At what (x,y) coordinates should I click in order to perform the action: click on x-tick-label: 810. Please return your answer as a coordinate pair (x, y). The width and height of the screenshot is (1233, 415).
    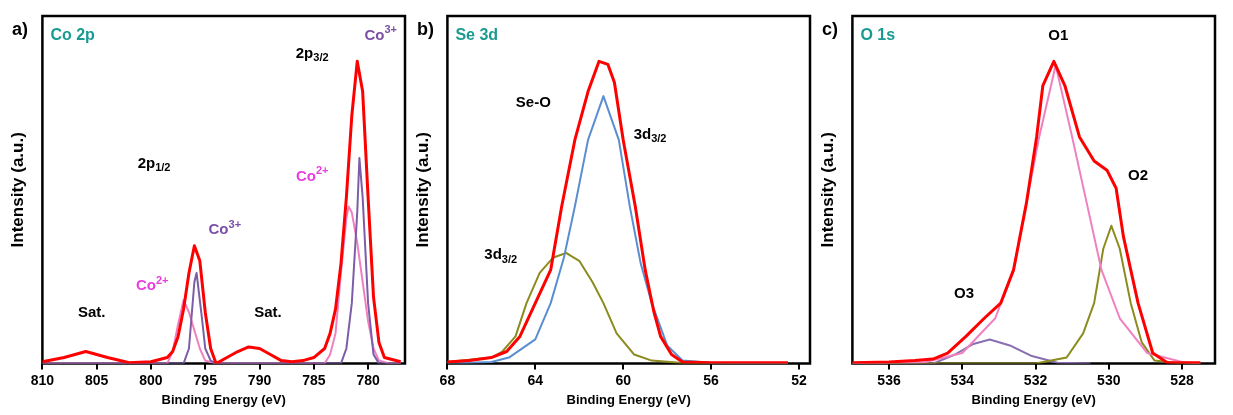
    Looking at the image, I should click on (42, 379).